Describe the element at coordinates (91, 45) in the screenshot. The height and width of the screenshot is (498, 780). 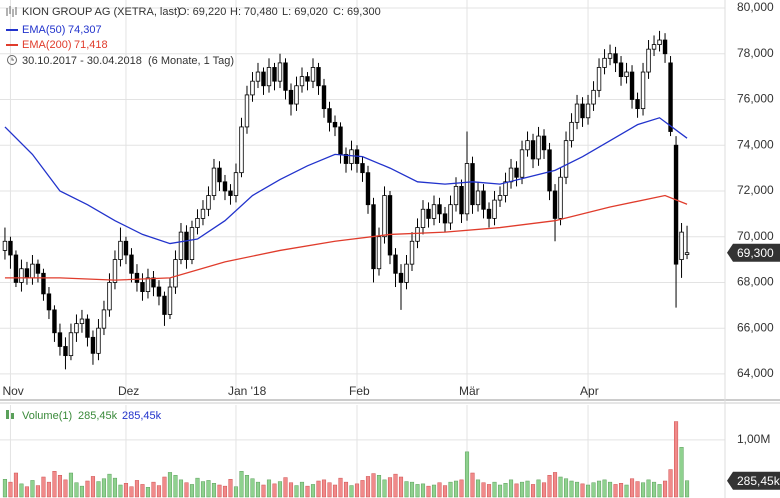
I see `legend-value: 71,418` at that location.